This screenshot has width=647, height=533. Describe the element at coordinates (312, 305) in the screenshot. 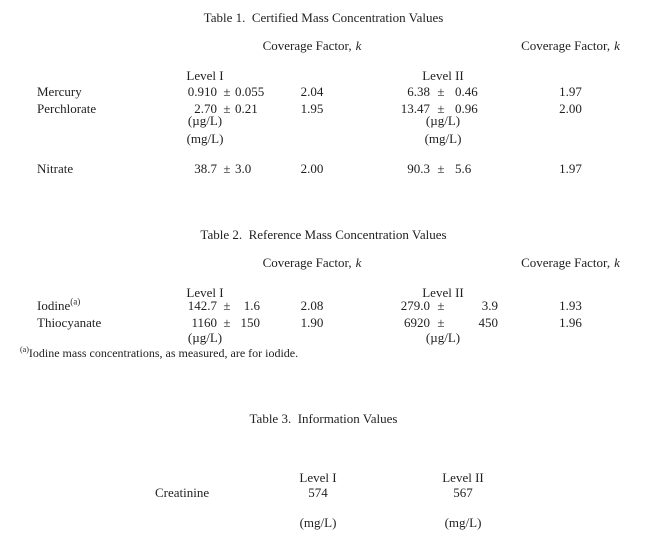

I see `coverage-factor-1-cell: 2.08` at that location.